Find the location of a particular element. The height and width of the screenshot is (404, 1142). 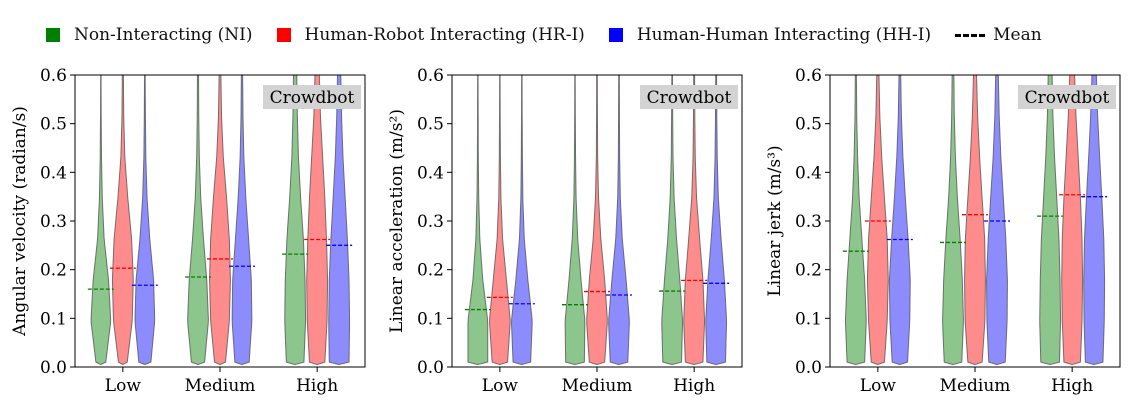

legend-item-mean: Mean is located at coordinates (998, 35).